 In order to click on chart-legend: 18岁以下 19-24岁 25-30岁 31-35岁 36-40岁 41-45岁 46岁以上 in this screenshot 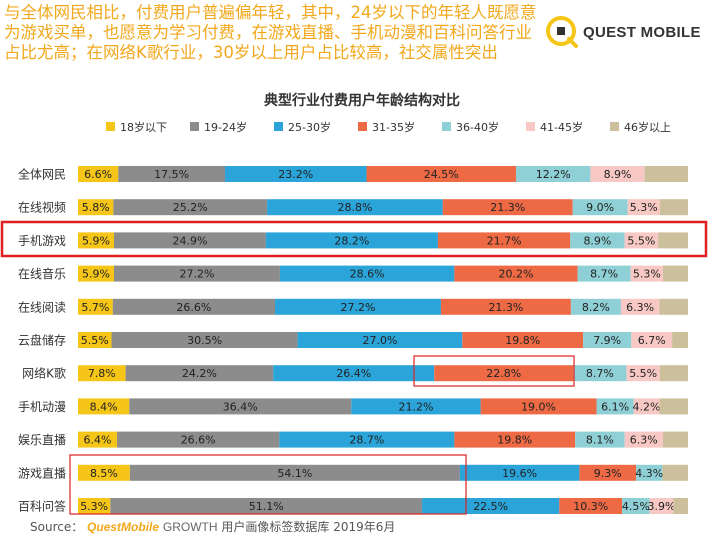, I will do `click(388, 127)`.